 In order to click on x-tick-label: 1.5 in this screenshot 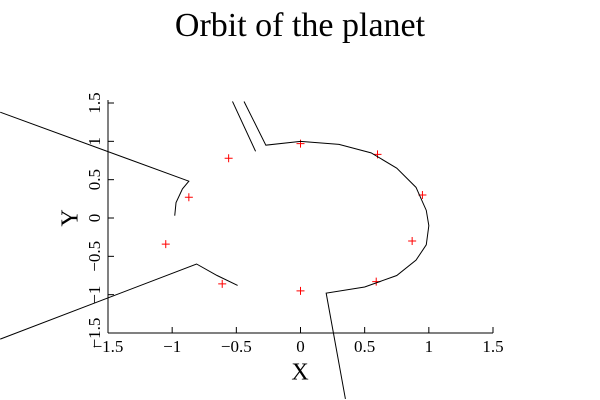, I will do `click(492, 346)`.